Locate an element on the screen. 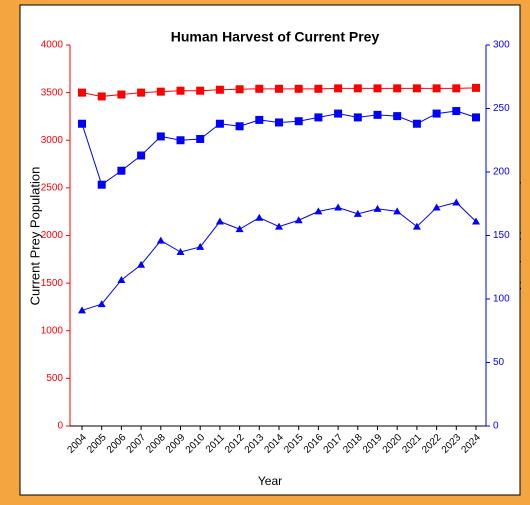 Image resolution: width=530 pixels, height=505 pixels. y2-tick-label: 100 is located at coordinates (501, 299).